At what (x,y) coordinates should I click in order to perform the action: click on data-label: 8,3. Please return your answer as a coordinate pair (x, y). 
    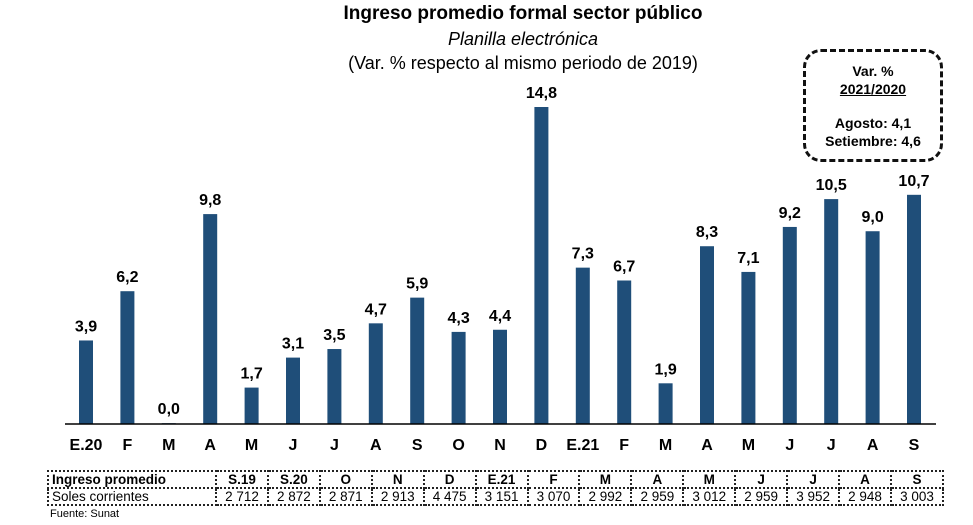
    Looking at the image, I should click on (707, 232).